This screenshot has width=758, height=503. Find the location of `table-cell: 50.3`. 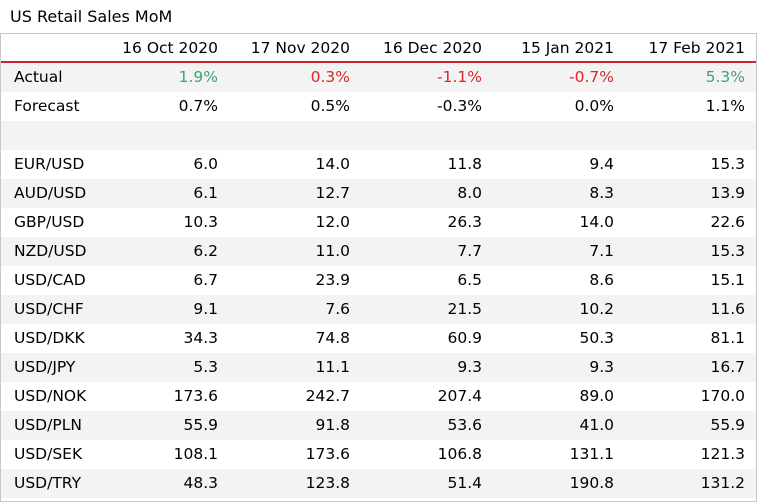

table-cell: 50.3 is located at coordinates (596, 338).